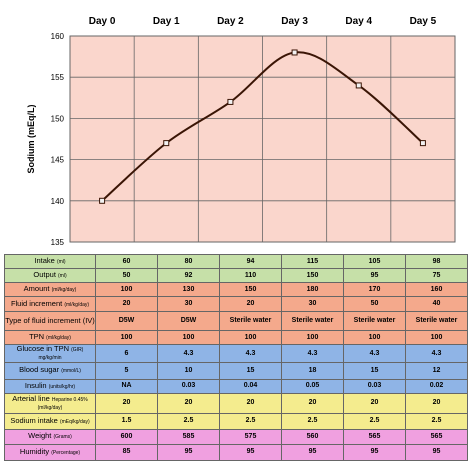  Describe the element at coordinates (312, 261) in the screenshot. I see `table-cell: 115` at that location.